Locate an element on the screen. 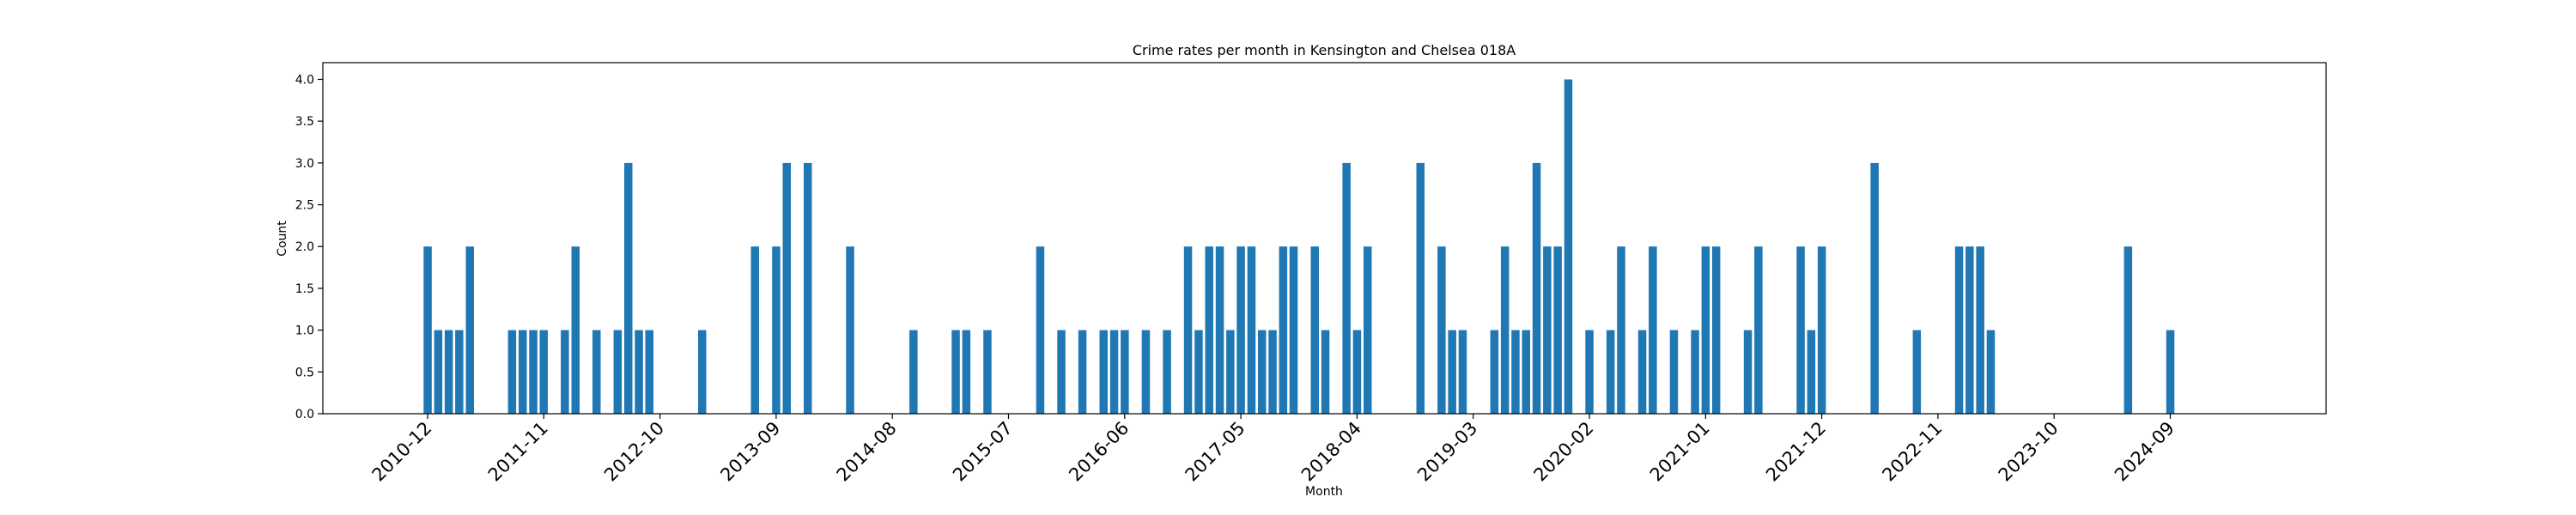 The image size is (2576, 515). x-tick-label: 2017-05 is located at coordinates (1215, 452).